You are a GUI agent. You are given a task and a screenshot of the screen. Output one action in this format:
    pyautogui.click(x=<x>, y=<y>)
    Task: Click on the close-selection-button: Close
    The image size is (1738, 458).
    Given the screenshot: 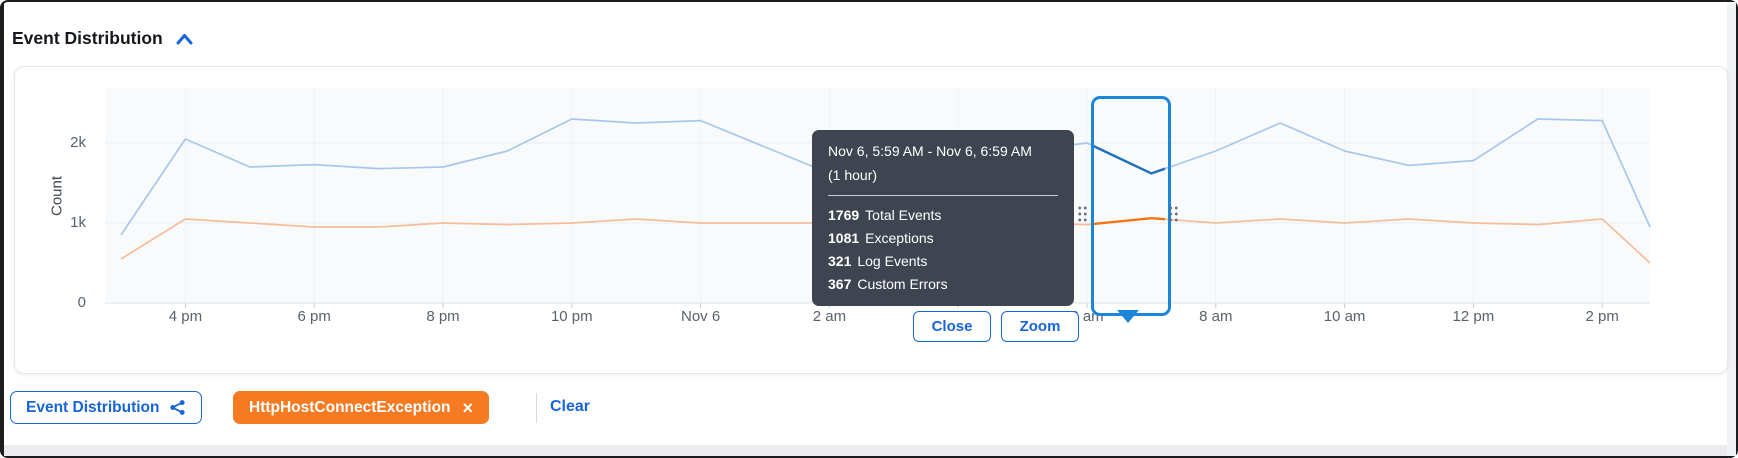 What is the action you would take?
    pyautogui.click(x=952, y=326)
    